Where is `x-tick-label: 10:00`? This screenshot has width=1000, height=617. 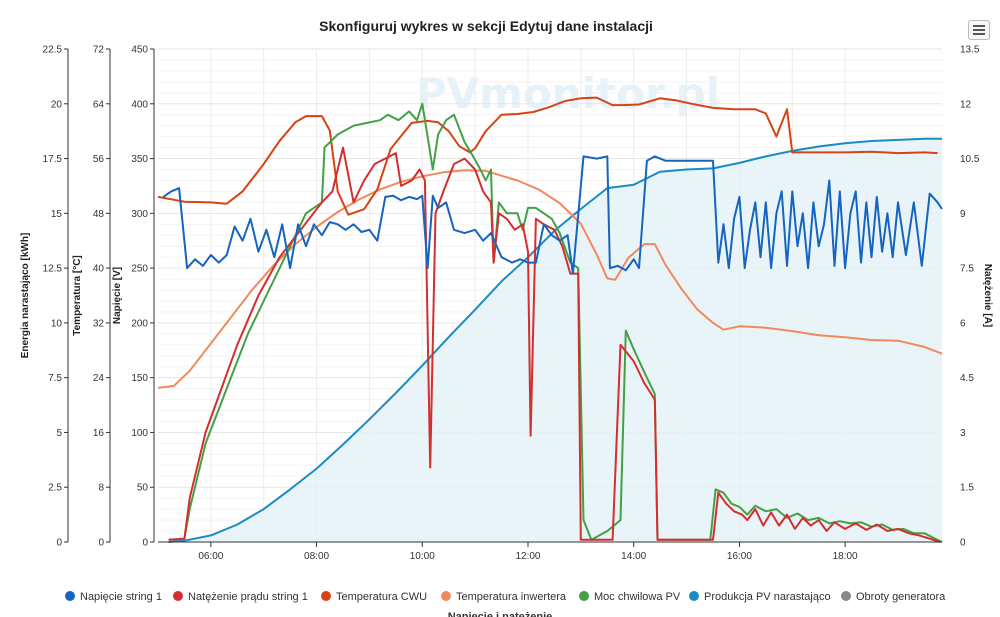
x-tick-label: 10:00 is located at coordinates (422, 556).